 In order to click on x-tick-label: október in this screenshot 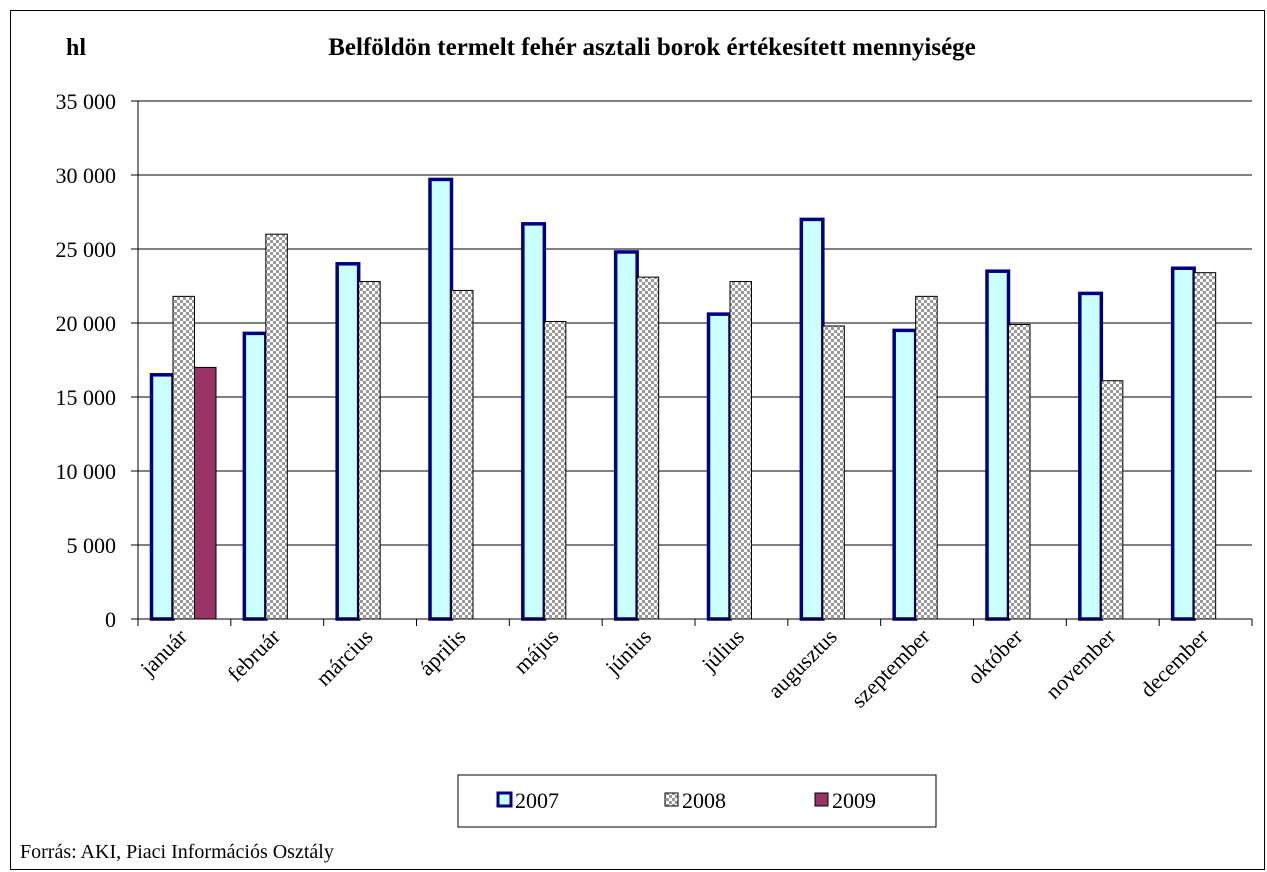, I will do `click(995, 656)`.